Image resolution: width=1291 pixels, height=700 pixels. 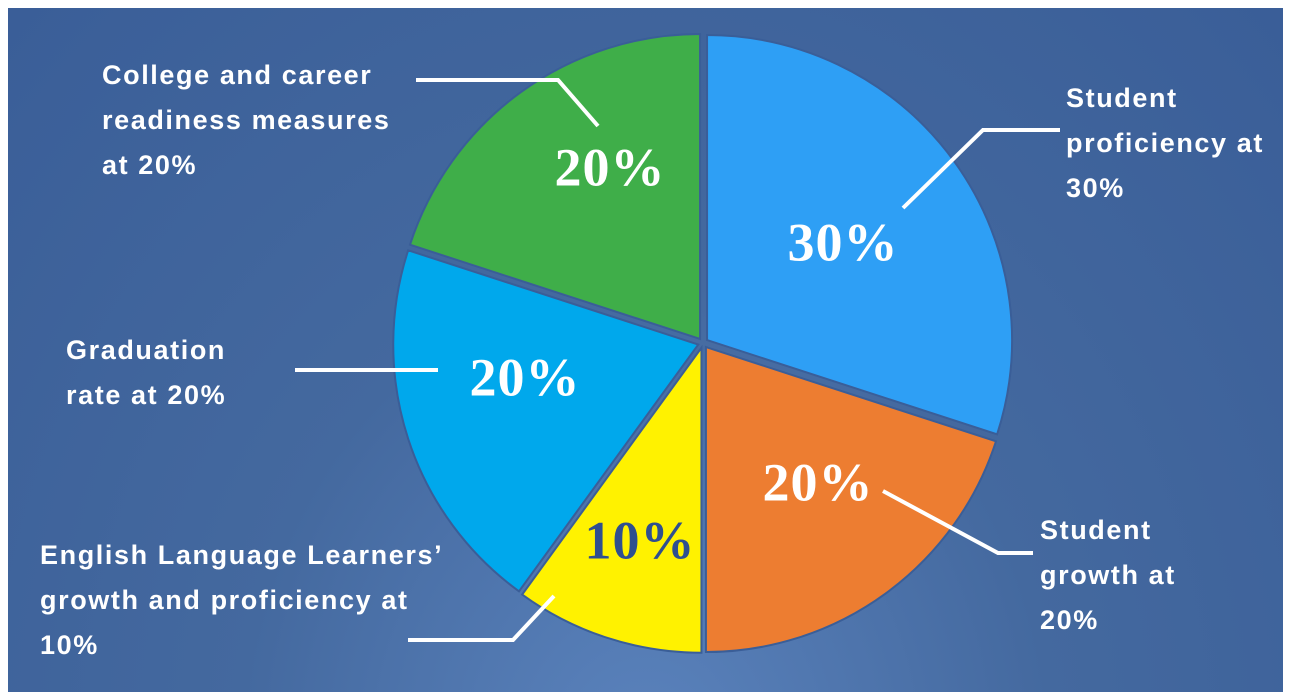 I want to click on category-label: Student proficiency at 30%, so click(x=1165, y=143).